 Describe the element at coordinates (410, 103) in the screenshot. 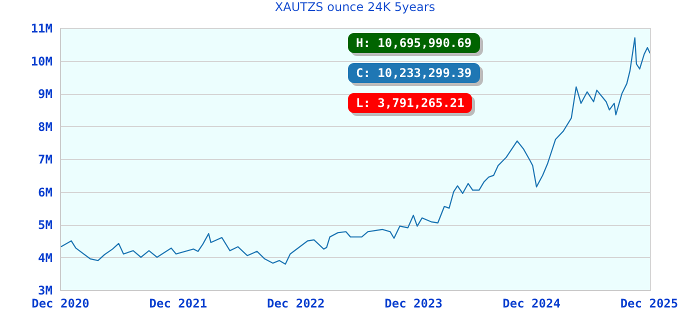

I see `annotation: L: 3,791,265.21` at that location.